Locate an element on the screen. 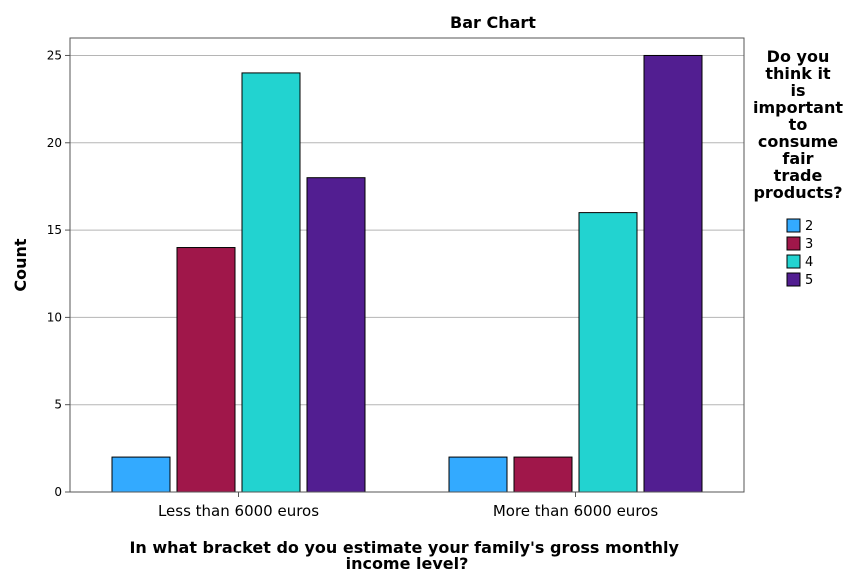  legend-title-line: important is located at coordinates (798, 107).